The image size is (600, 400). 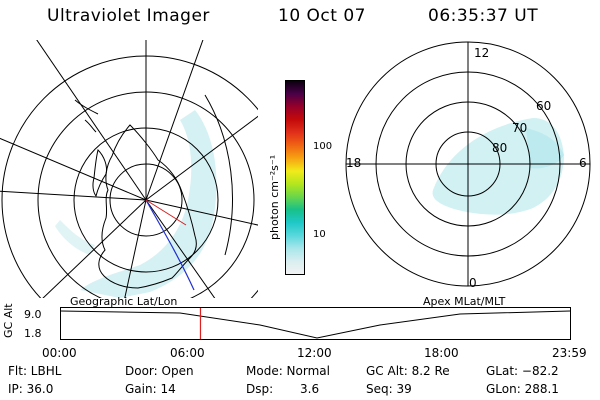 What do you see at coordinates (322, 16) in the screenshot?
I see `image-date: 10 Oct 07` at bounding box center [322, 16].